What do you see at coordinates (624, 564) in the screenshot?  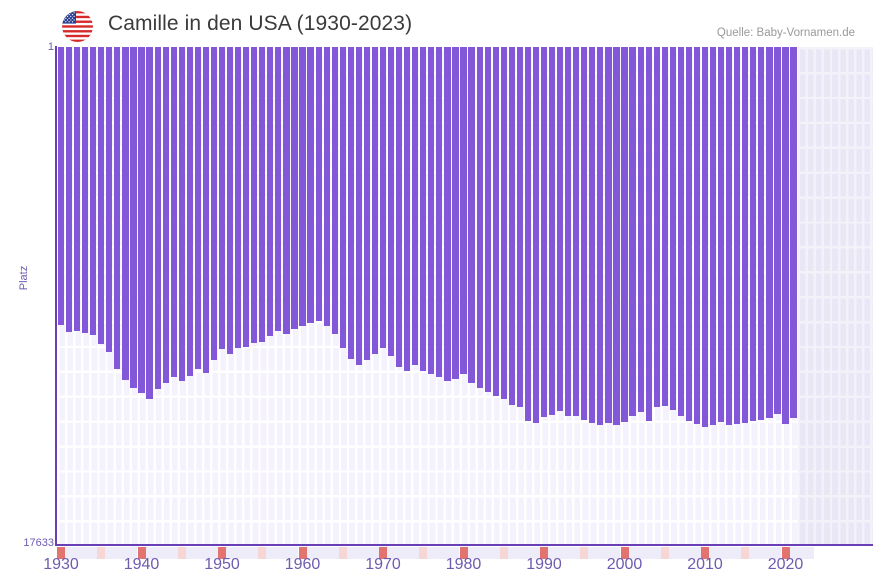 I see `x-axis-tick-label: 2000` at bounding box center [624, 564].